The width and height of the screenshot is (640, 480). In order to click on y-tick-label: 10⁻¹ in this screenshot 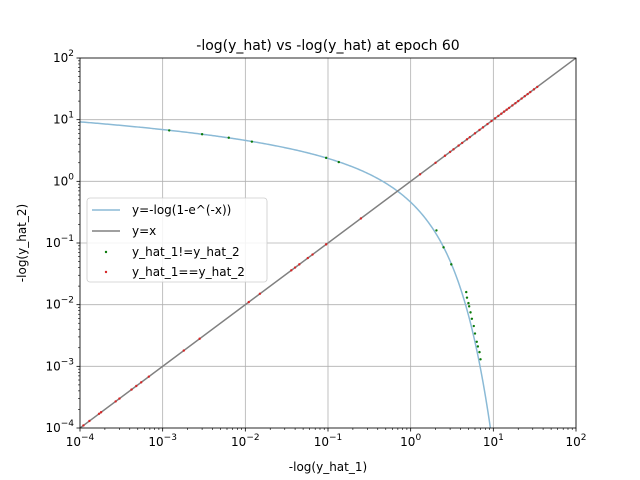, I will do `click(59, 242)`.